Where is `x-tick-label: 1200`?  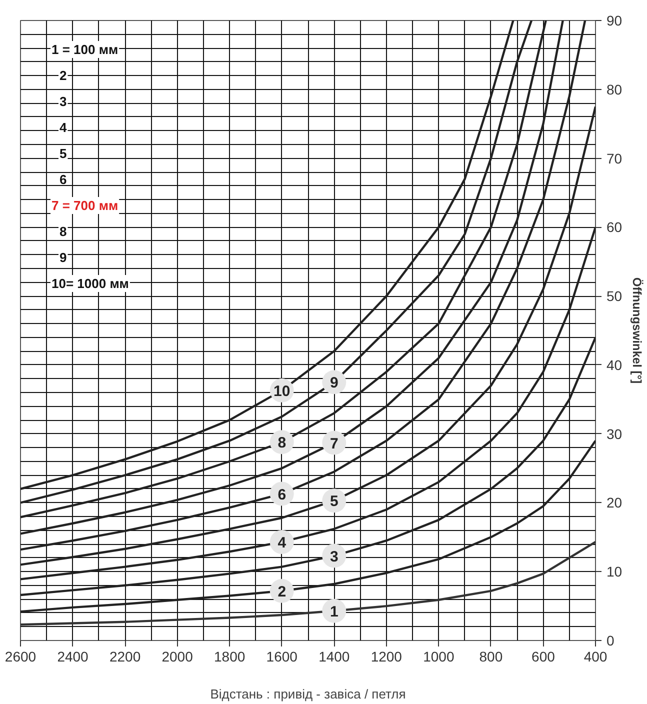 x-tick-label: 1200 is located at coordinates (386, 656).